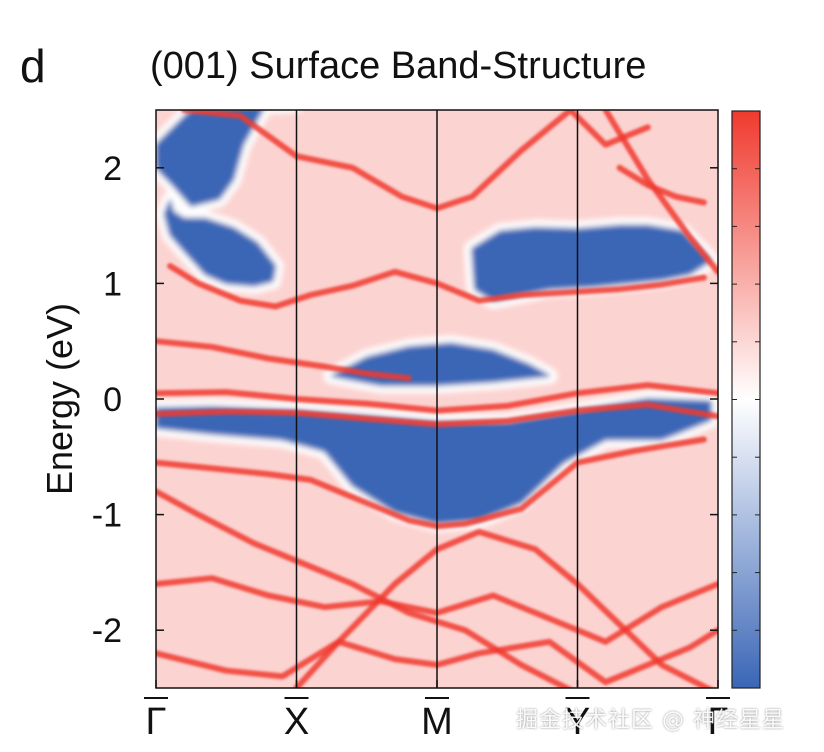 Image resolution: width=824 pixels, height=752 pixels. Describe the element at coordinates (112, 284) in the screenshot. I see `y-tick-label: 1` at that location.